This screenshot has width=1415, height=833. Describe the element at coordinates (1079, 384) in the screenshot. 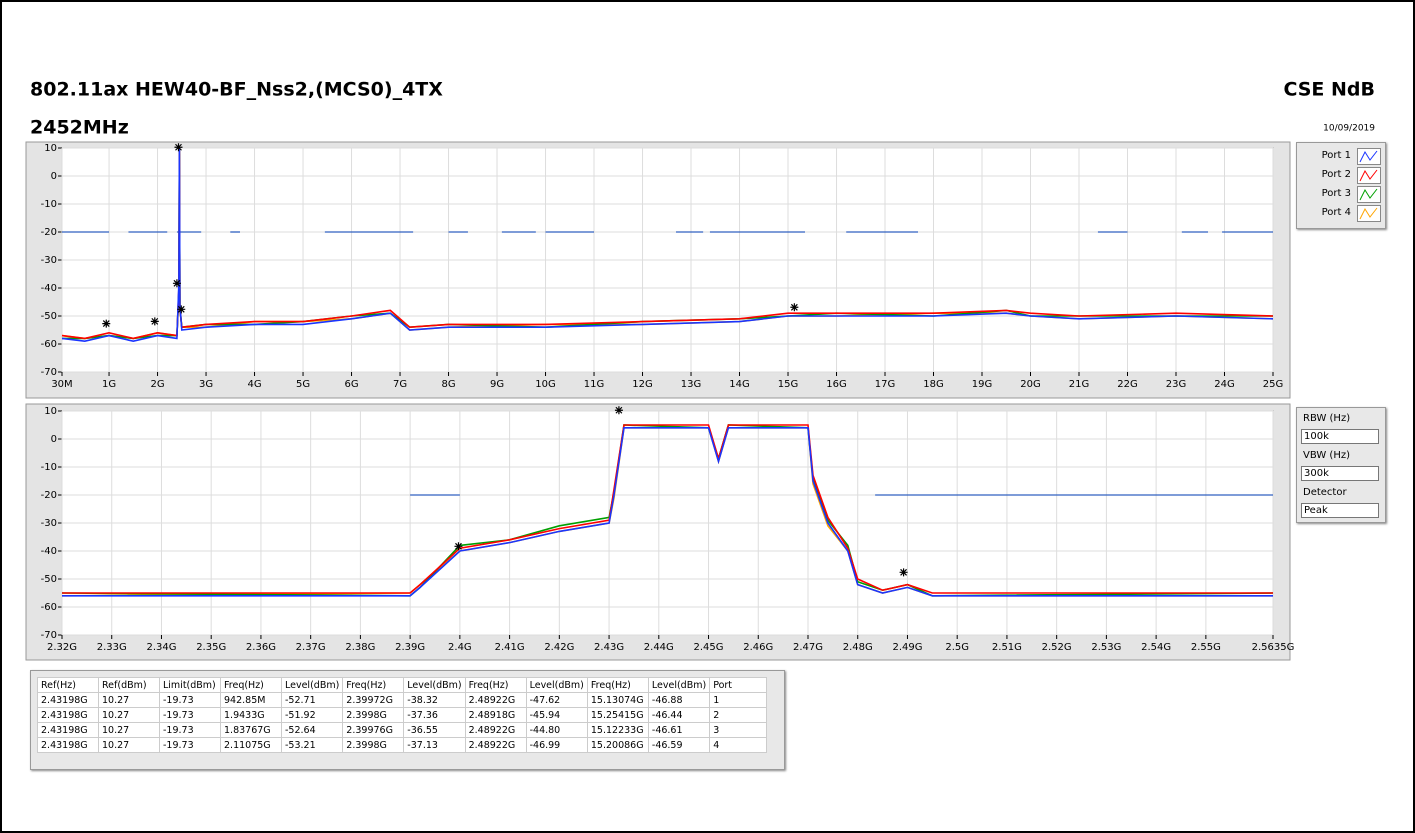

I see `x-tick-label: 21G` at that location.